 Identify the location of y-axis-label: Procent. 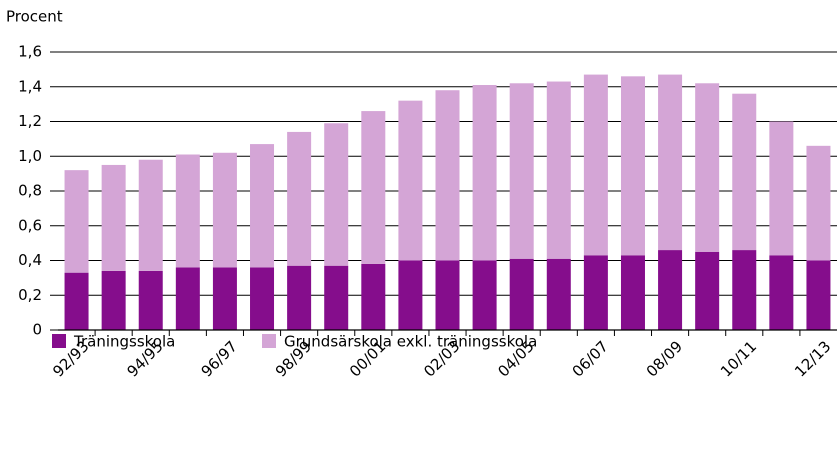
(34, 17).